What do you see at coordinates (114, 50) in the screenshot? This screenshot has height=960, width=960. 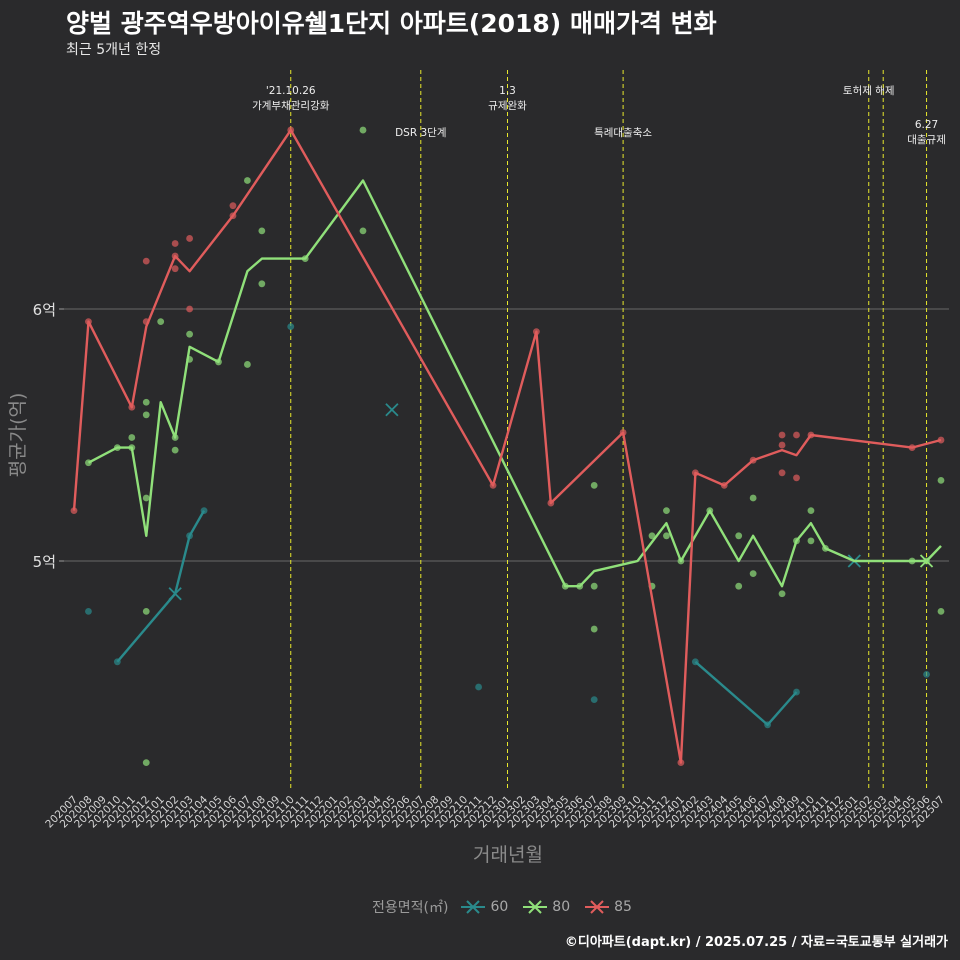 I see `chart-subtitle: 최근 5개년 한정` at bounding box center [114, 50].